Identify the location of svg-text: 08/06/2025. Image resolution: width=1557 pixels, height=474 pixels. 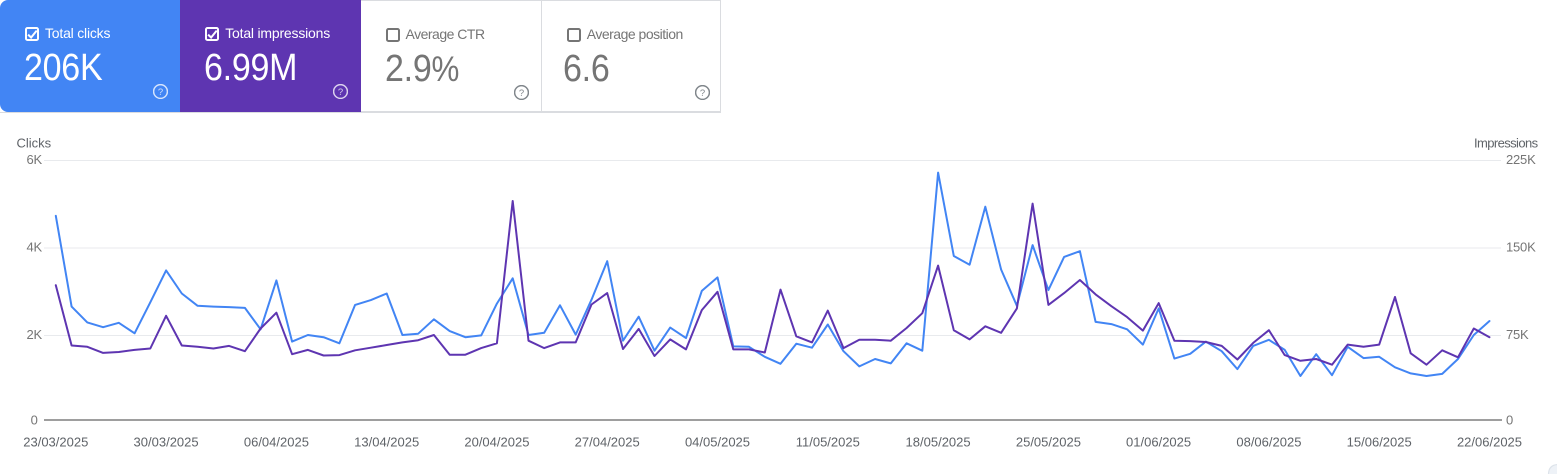
(1268, 442).